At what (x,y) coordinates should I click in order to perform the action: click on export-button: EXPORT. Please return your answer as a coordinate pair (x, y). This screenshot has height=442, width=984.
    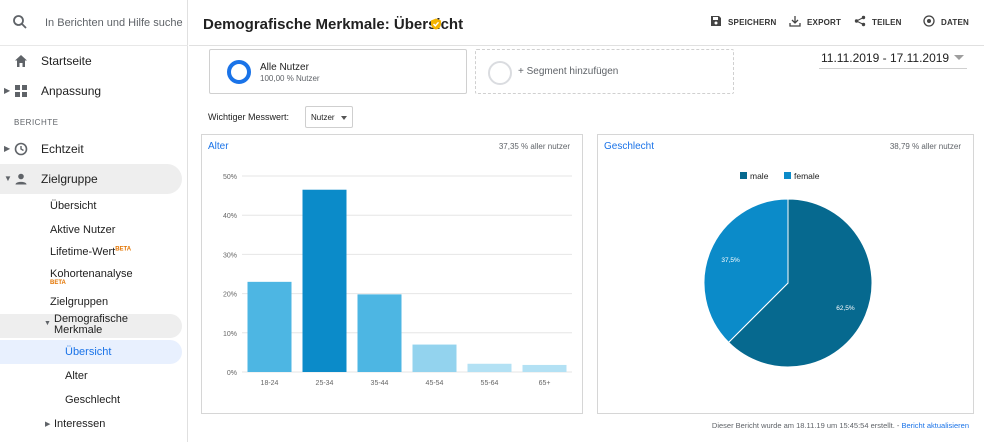
    Looking at the image, I should click on (815, 21).